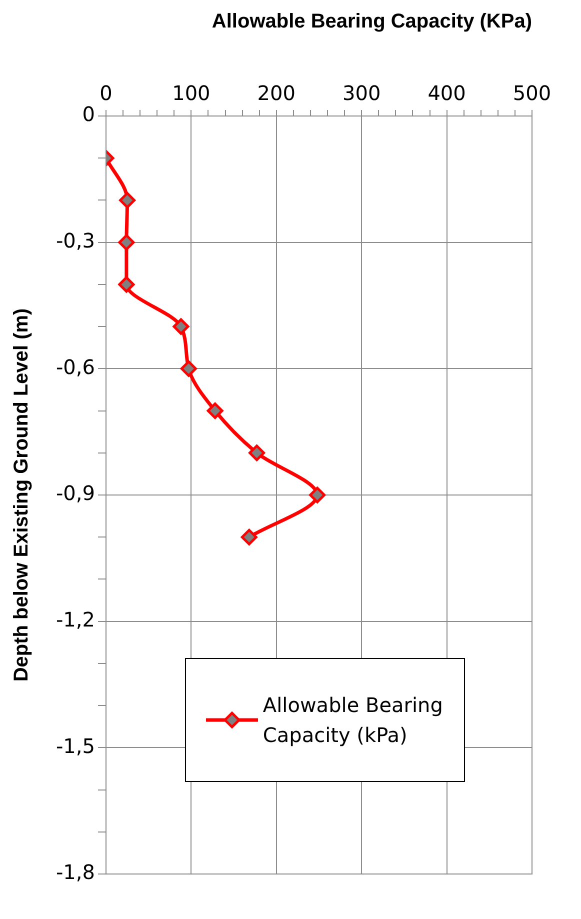 The width and height of the screenshot is (581, 919). I want to click on x-tick-label: 300, so click(361, 93).